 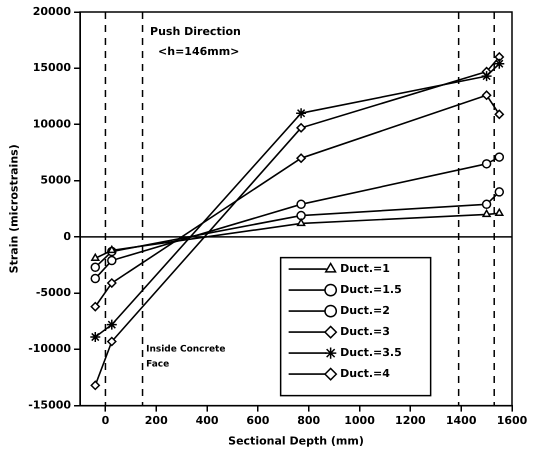 What do you see at coordinates (56, 180) in the screenshot?
I see `y-tick-label: 5000` at bounding box center [56, 180].